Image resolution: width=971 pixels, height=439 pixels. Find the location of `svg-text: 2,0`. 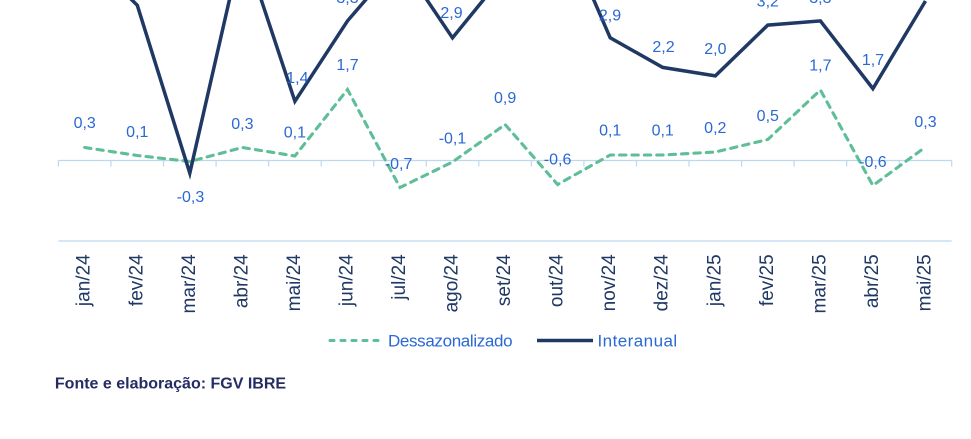

svg-text: 2,0 is located at coordinates (715, 49).